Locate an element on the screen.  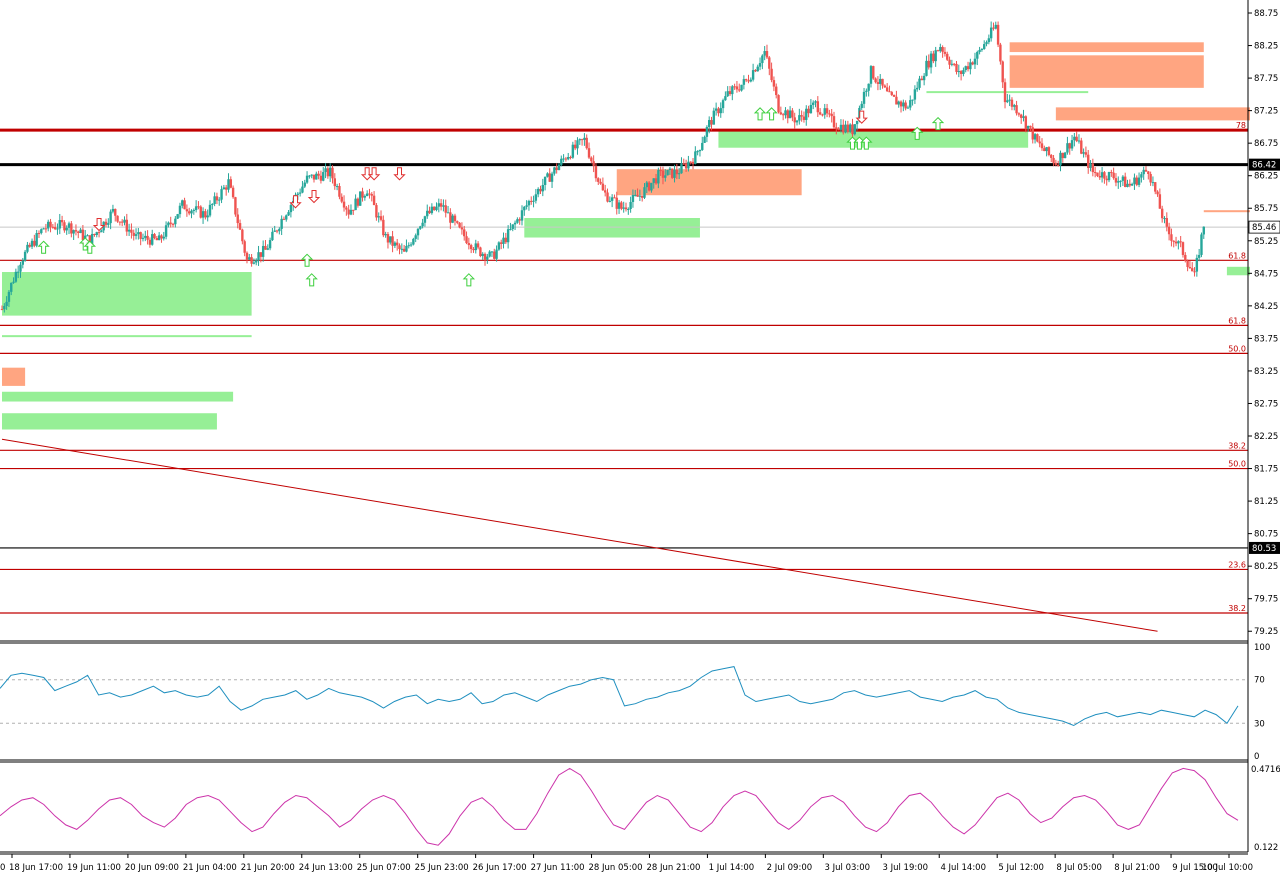
time-tick-label: 0 is located at coordinates (2, 868).